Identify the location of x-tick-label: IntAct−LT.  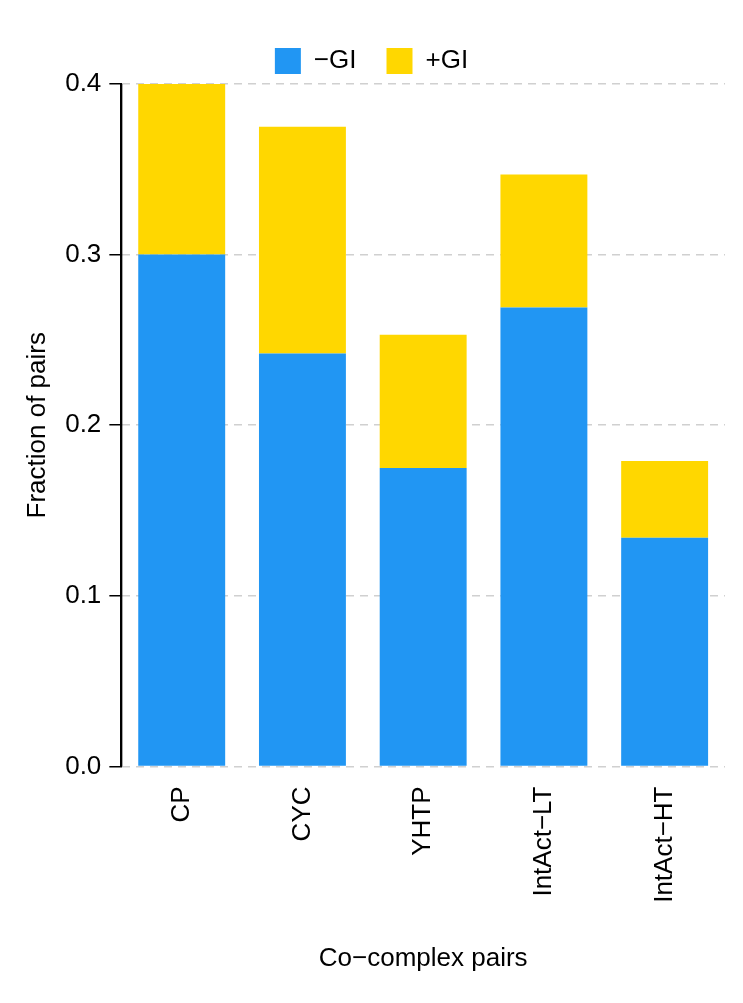
(542, 841).